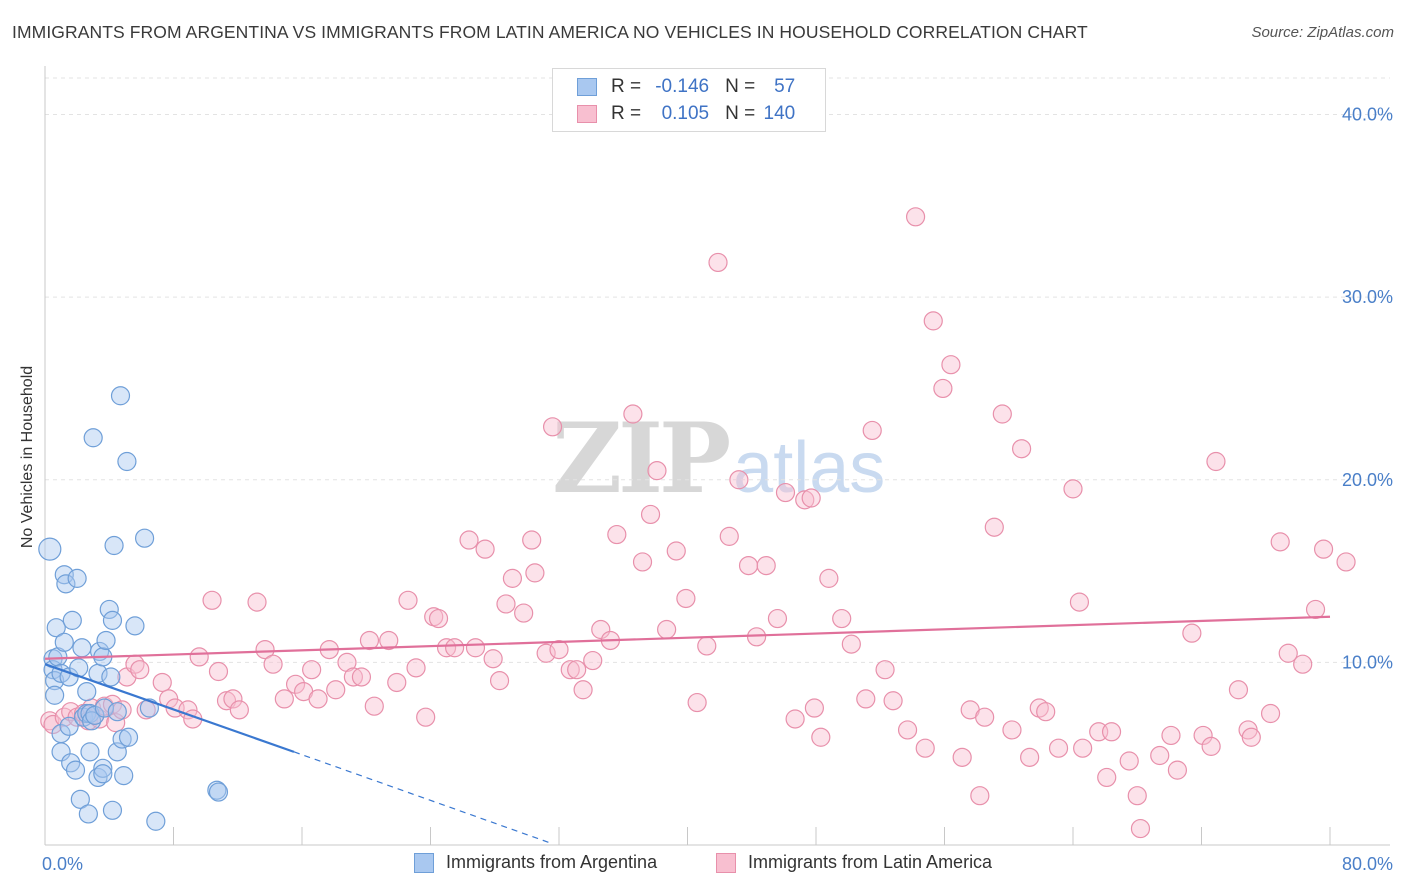 This screenshot has height=892, width=1406. What do you see at coordinates (689, 100) in the screenshot?
I see `correlation-legend: R = -0.146 N = 57 R = 0.105 N = 140` at bounding box center [689, 100].